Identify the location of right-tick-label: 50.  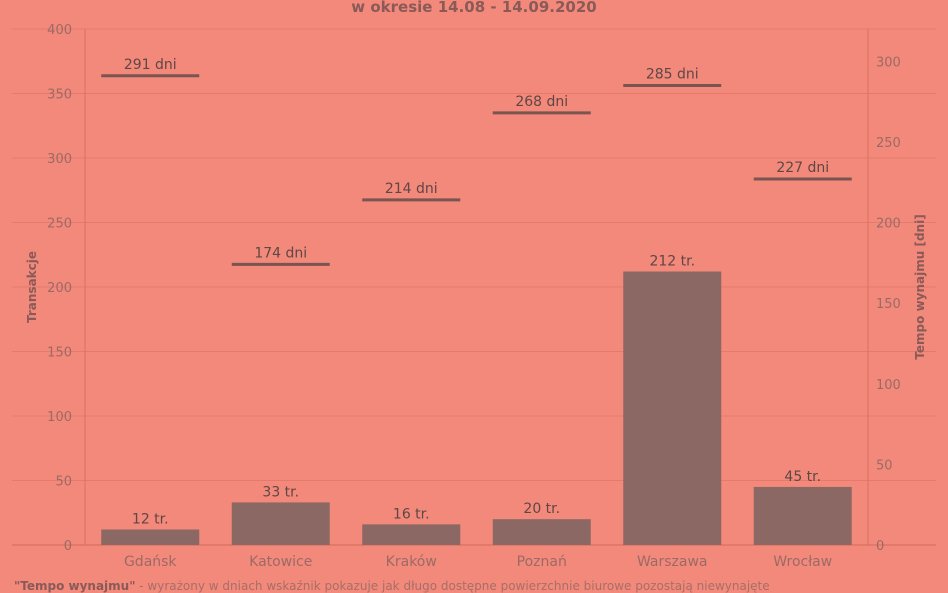
(884, 465).